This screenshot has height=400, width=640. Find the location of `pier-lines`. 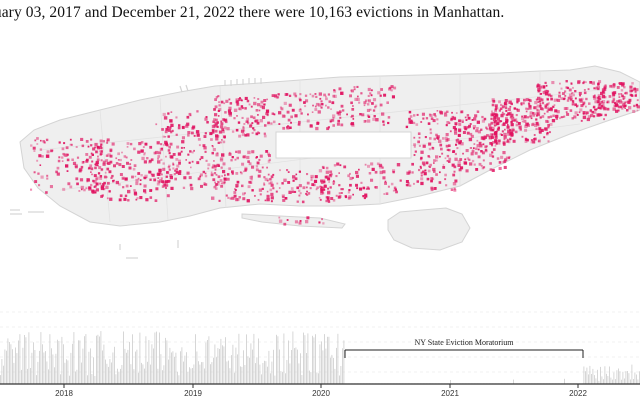

pier-lines is located at coordinates (220, 85).